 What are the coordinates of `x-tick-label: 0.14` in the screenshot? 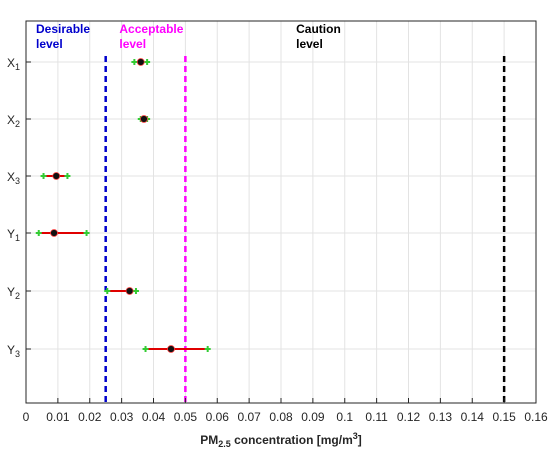 It's located at (473, 417).